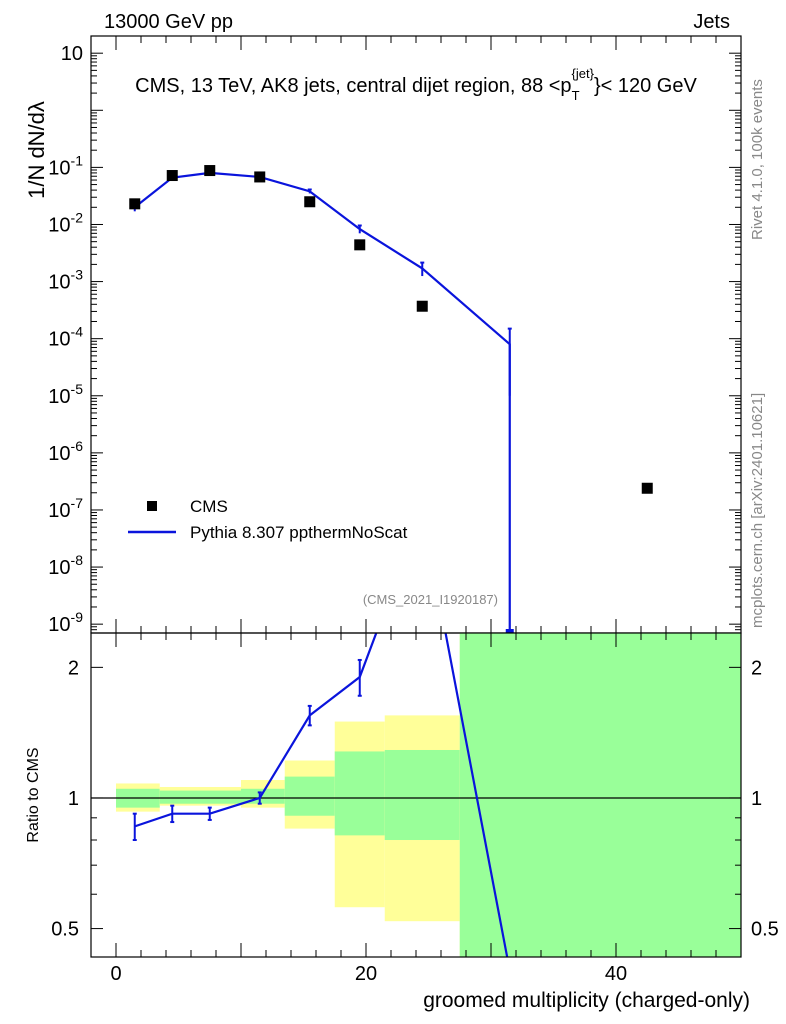 Image resolution: width=786 pixels, height=1024 pixels. I want to click on title-suffix: }< 120 GeV, so click(646, 86).